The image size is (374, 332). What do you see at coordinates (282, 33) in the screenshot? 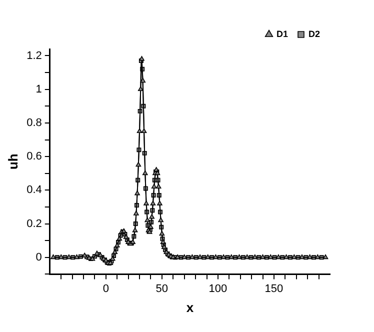
I see `legend-label: D1` at bounding box center [282, 33].